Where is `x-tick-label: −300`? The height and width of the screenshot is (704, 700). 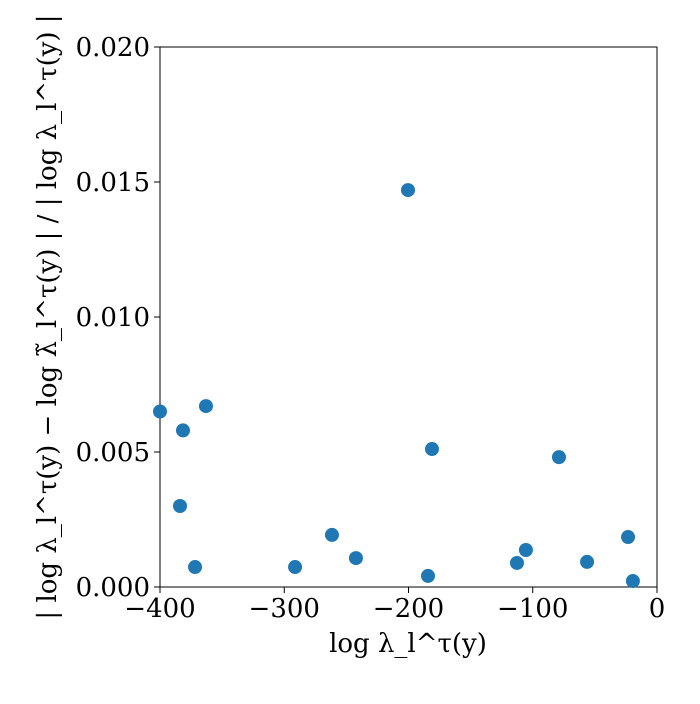
x-tick-label: −300 is located at coordinates (284, 609).